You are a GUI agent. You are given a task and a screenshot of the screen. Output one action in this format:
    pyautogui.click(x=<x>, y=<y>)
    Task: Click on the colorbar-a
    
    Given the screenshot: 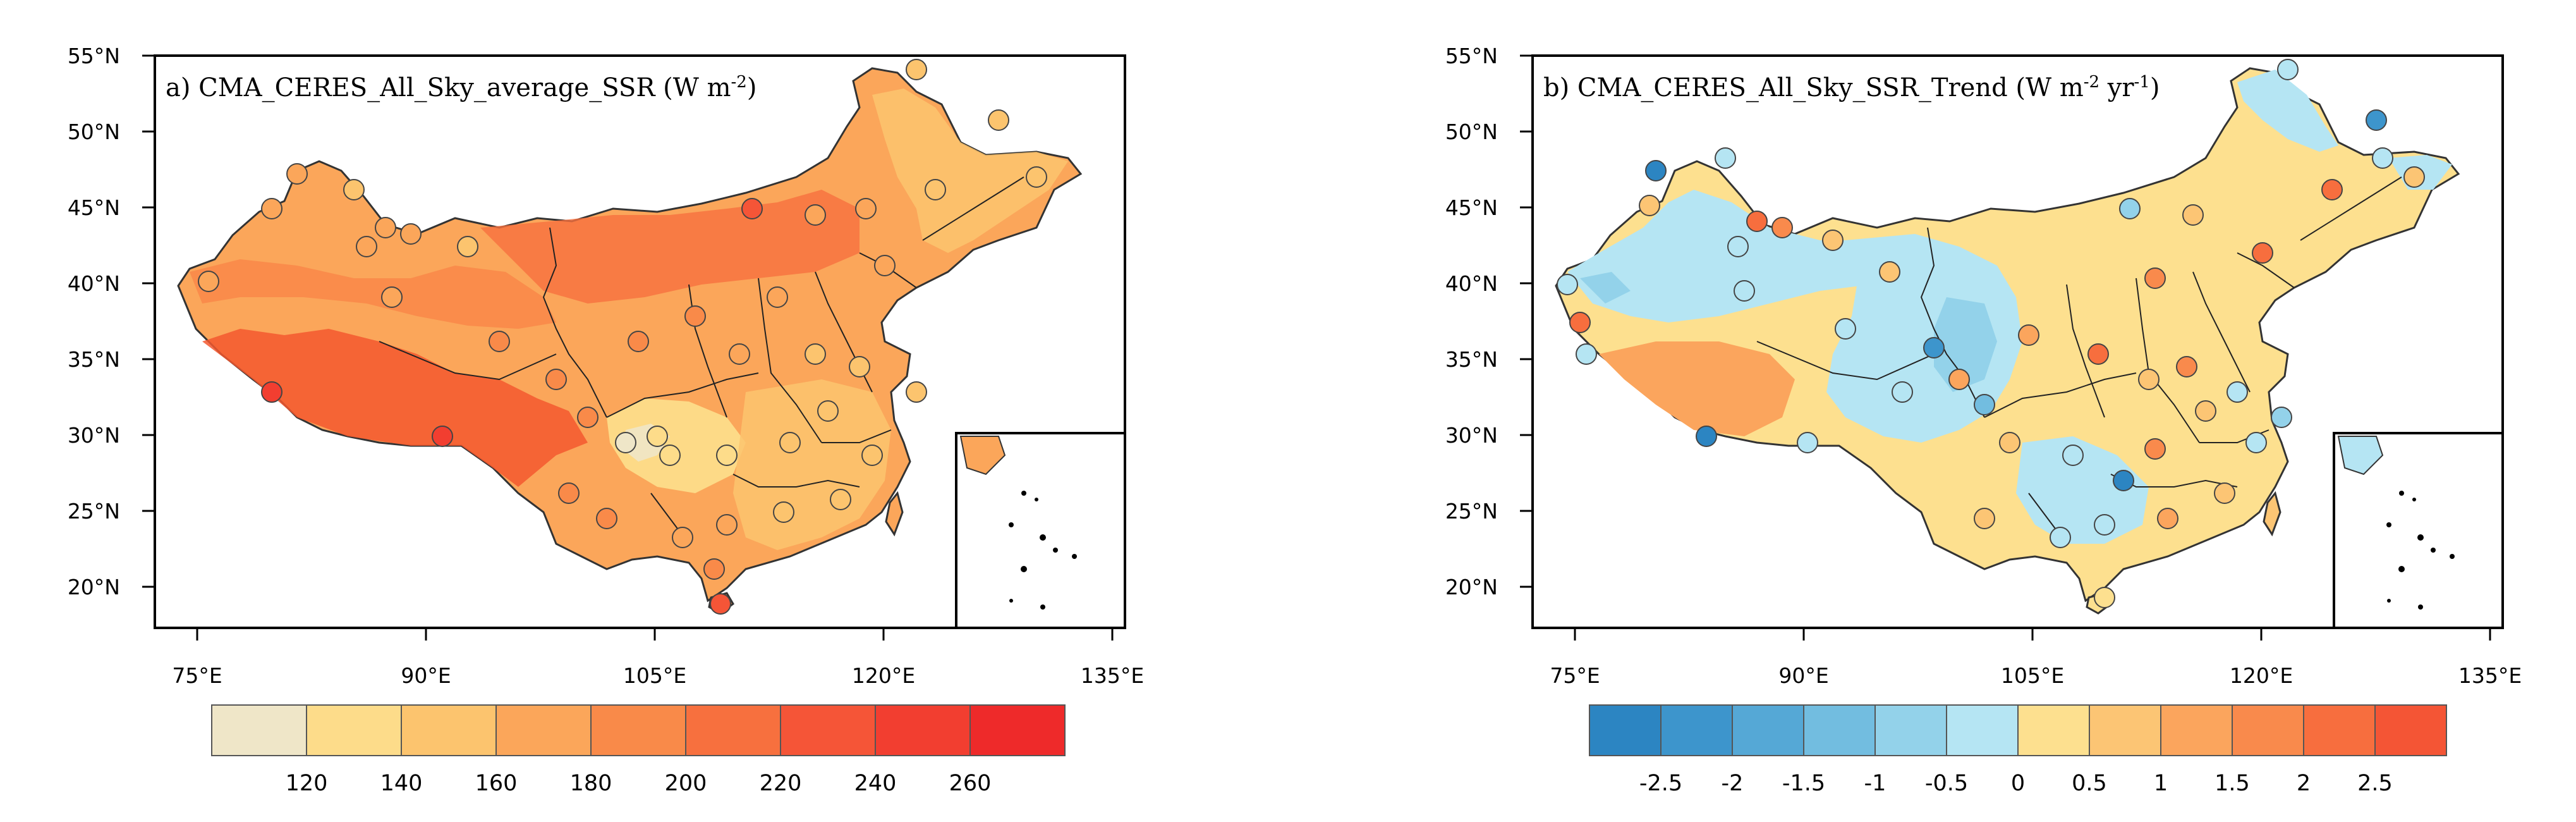 What is the action you would take?
    pyautogui.click(x=639, y=730)
    